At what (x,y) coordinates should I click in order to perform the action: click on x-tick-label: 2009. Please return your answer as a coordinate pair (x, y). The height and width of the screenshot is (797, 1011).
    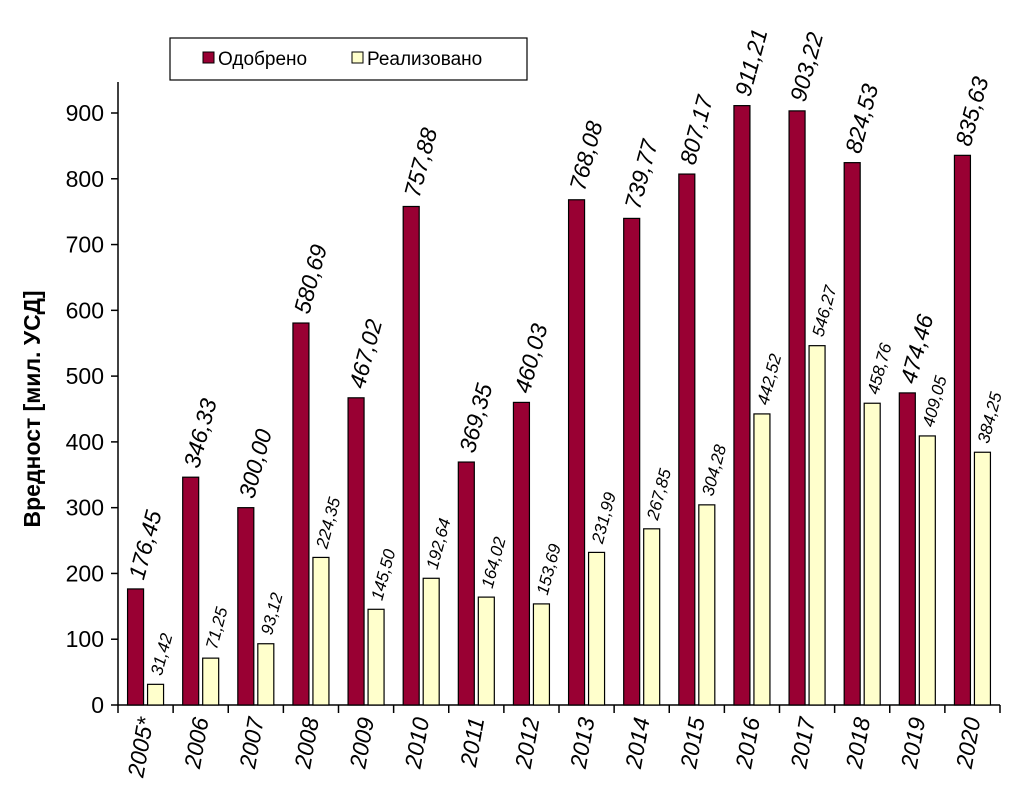
    Looking at the image, I should click on (361, 743).